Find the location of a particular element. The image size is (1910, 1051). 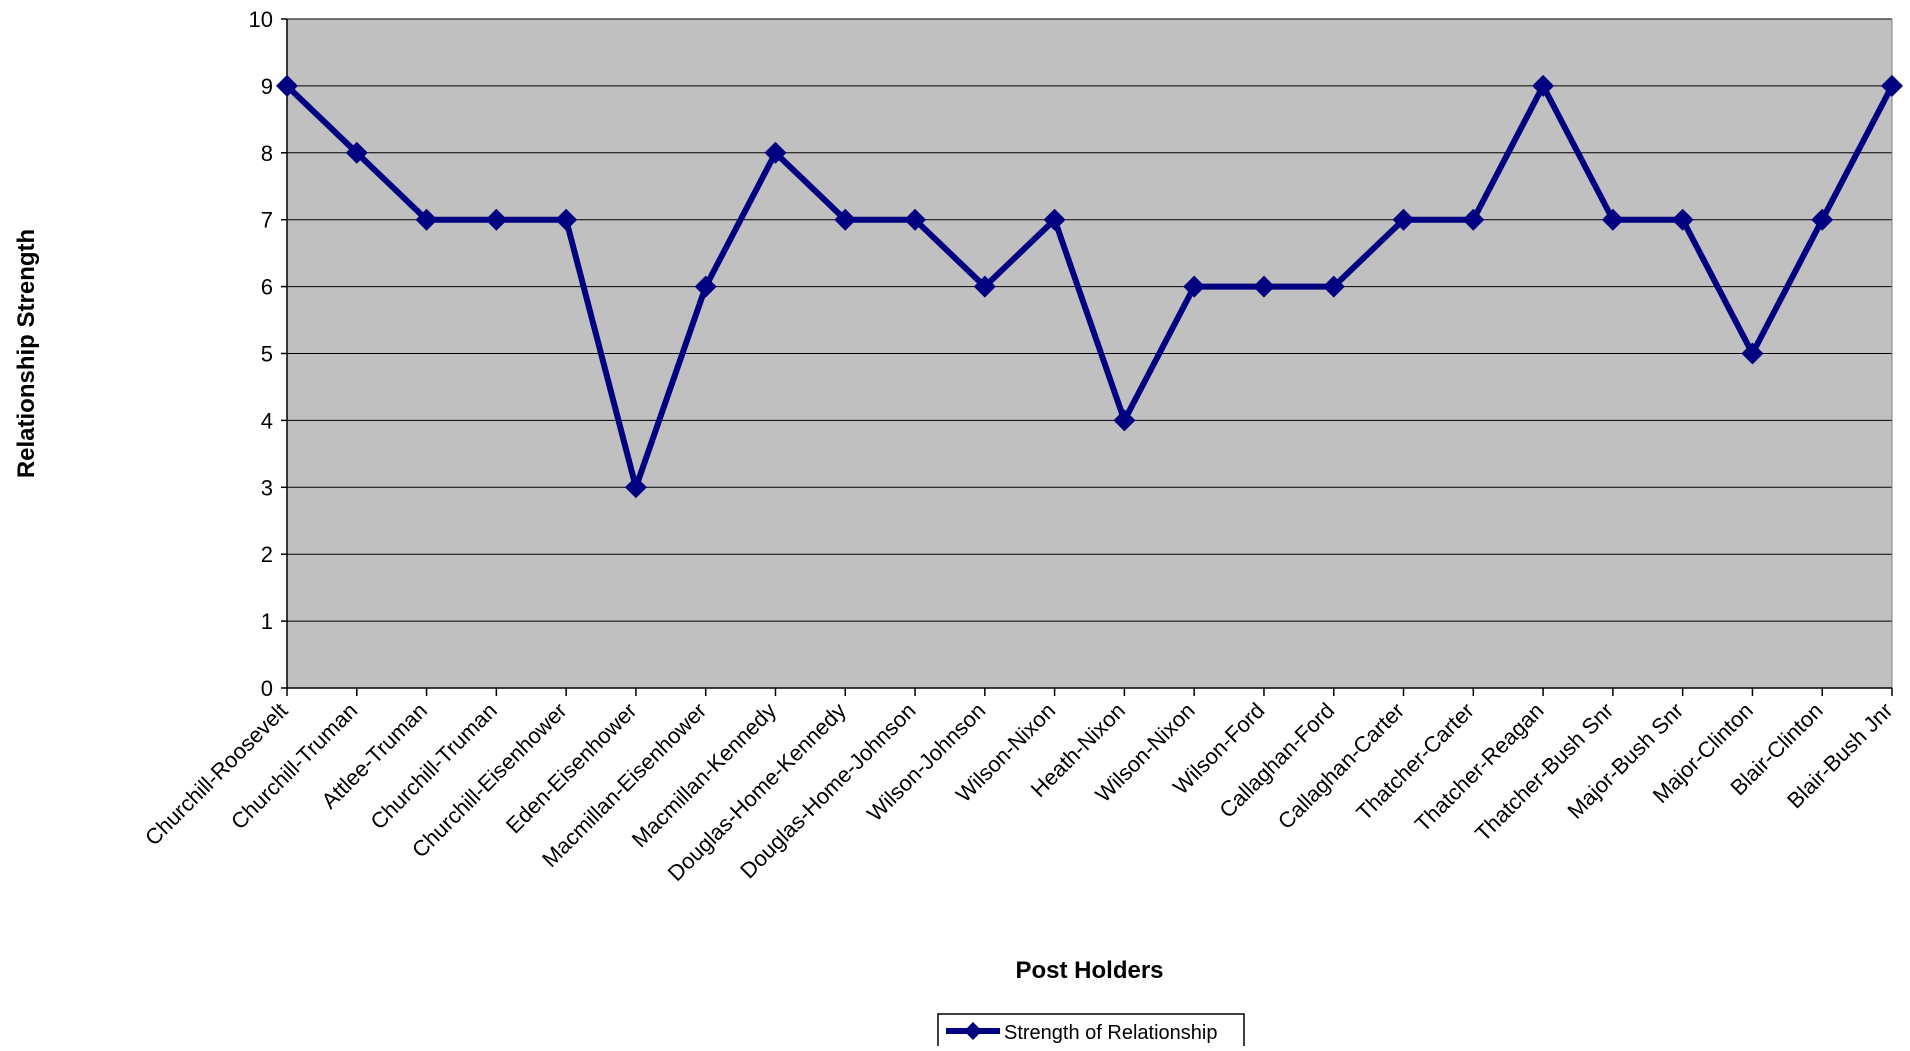

x-axis-title: Post Holders is located at coordinates (1089, 970).